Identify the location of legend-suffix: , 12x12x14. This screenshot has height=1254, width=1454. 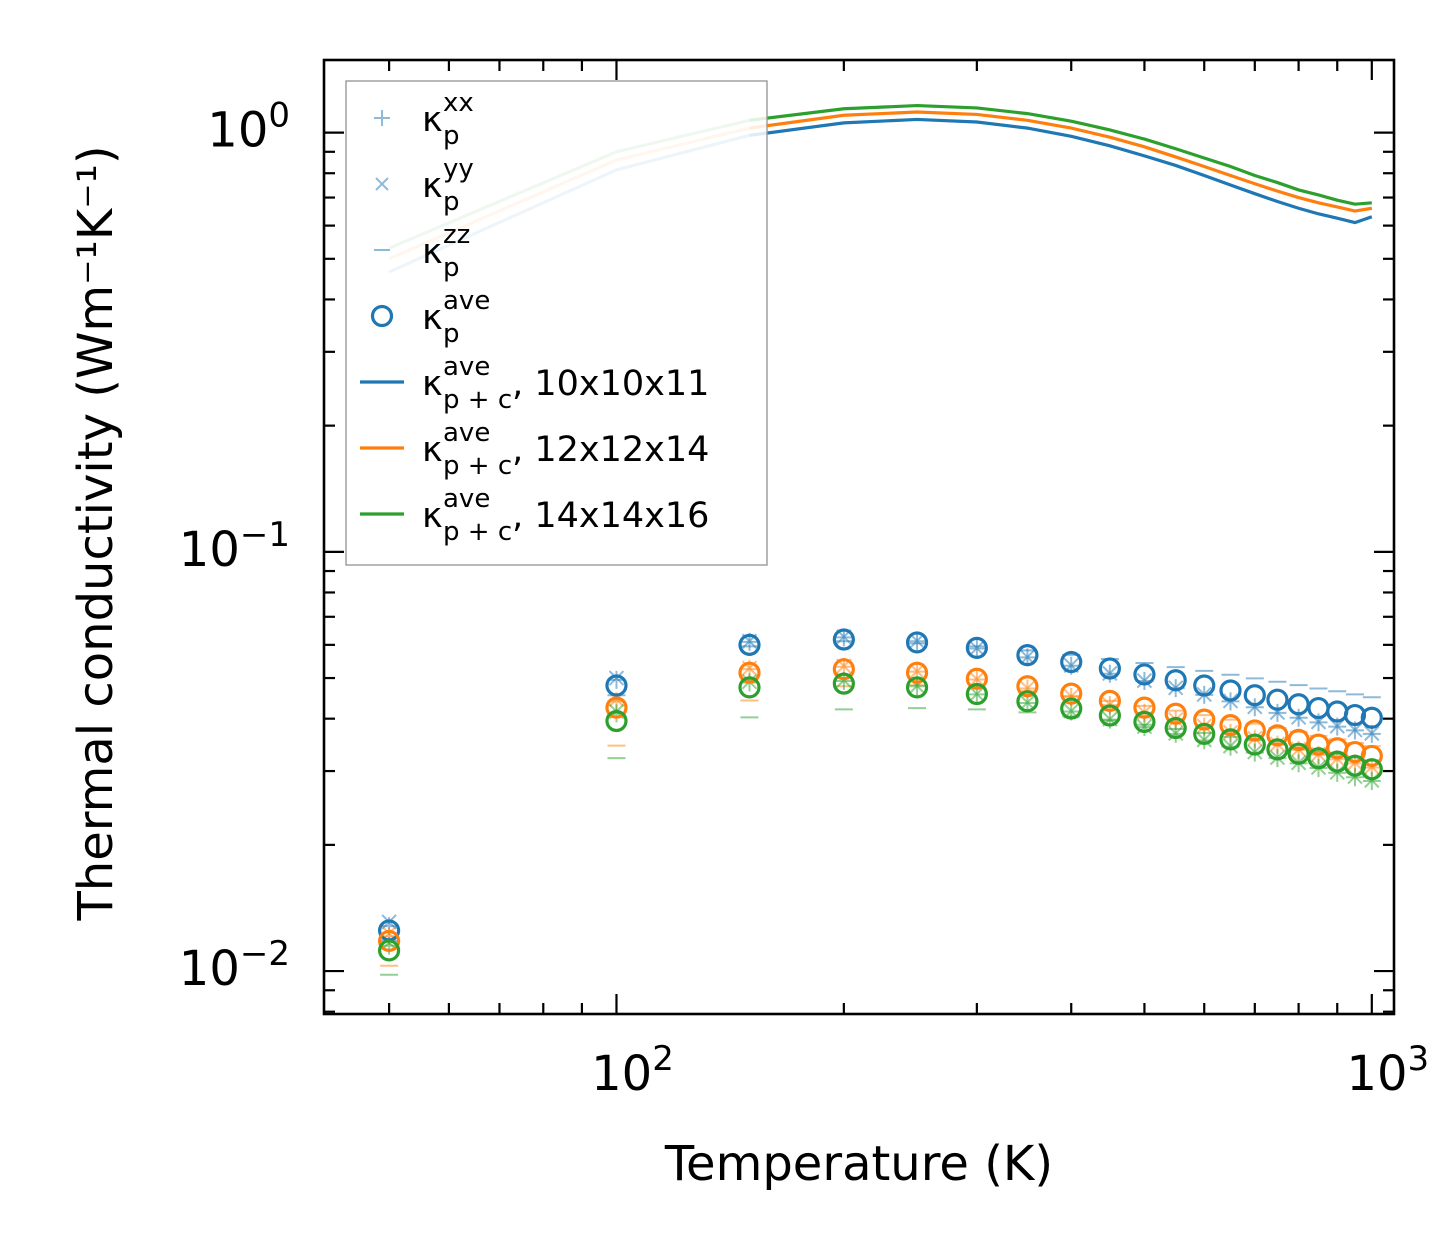
(610, 450).